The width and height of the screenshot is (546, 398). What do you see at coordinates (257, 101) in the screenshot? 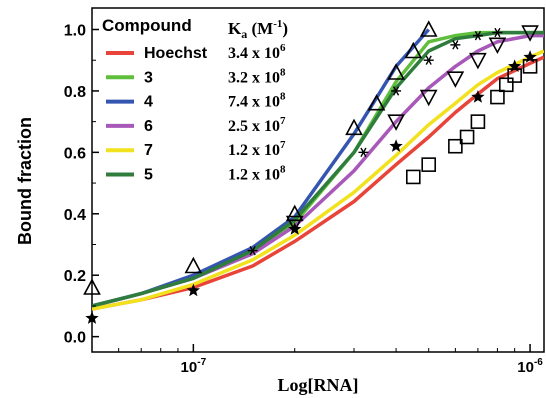
I see `legend-ka-value: 7.4 x 10⁸` at bounding box center [257, 101].